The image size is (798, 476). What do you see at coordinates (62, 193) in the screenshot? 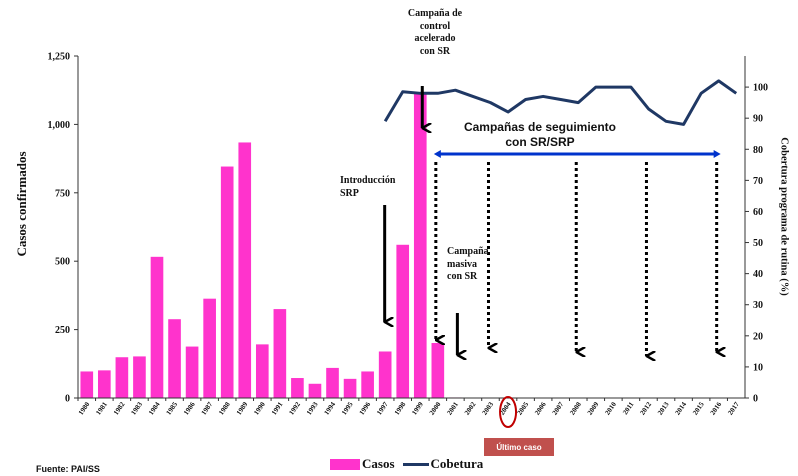
I see `y-tick-left-3: 750` at bounding box center [62, 193].